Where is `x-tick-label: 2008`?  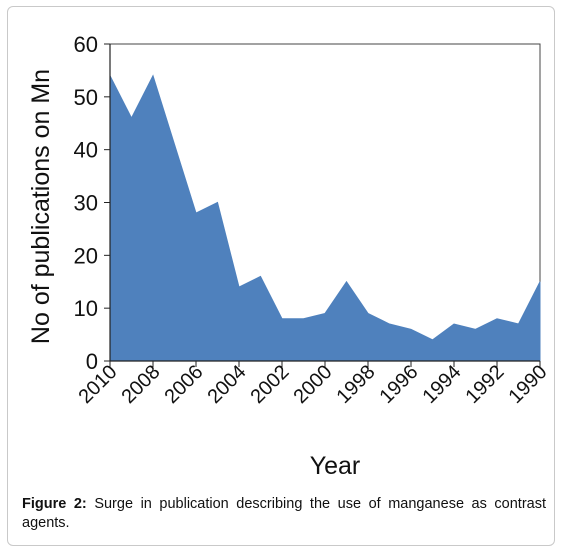
x-tick-label: 2008 is located at coordinates (141, 384).